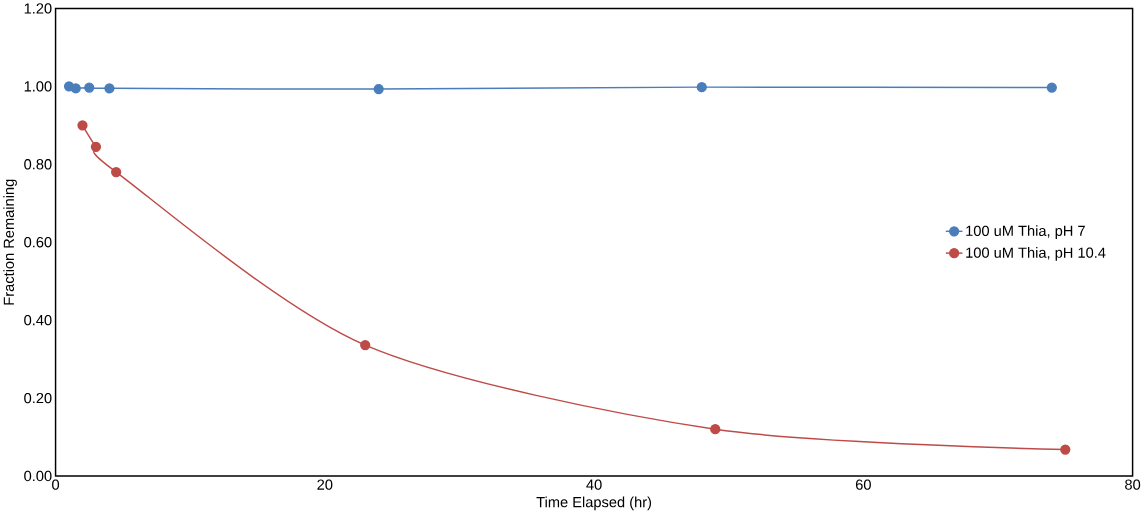 This screenshot has width=1144, height=513. I want to click on y-tick-label: 0.00, so click(38, 475).